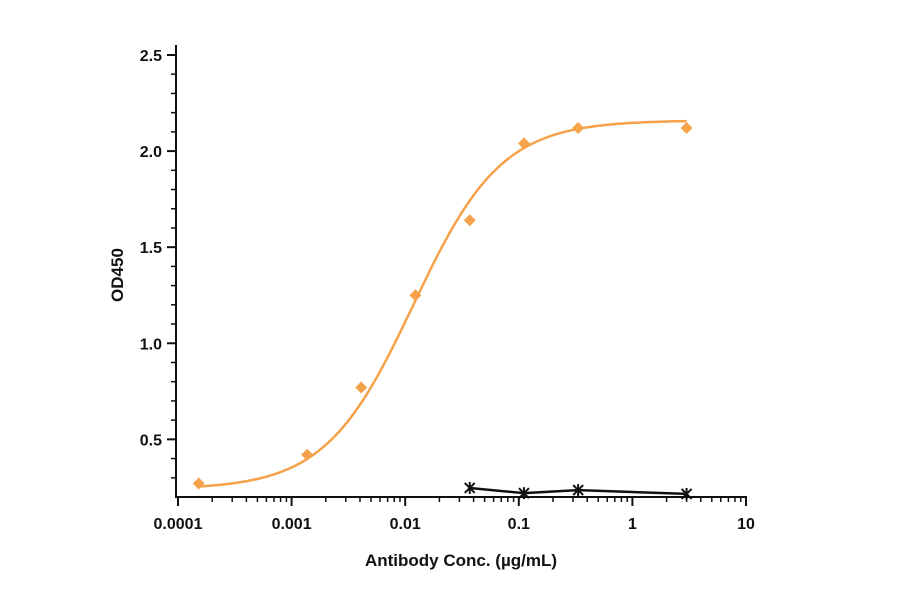  What do you see at coordinates (292, 524) in the screenshot?
I see `x-tick-label: 0.001` at bounding box center [292, 524].